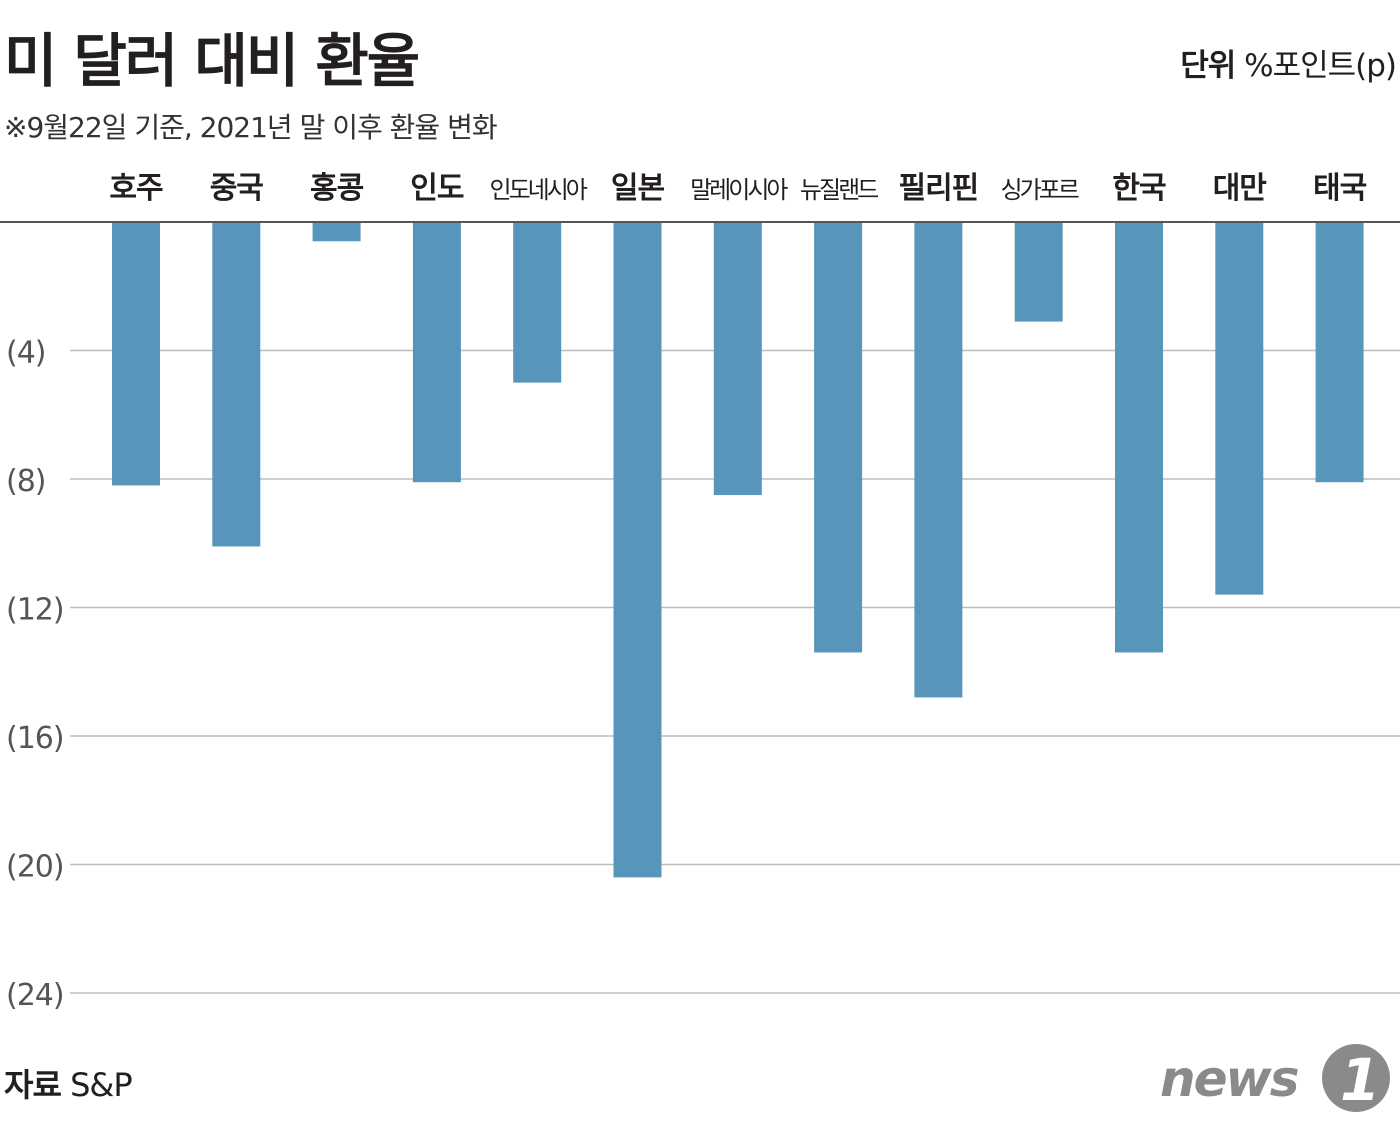 This screenshot has width=1400, height=1134. What do you see at coordinates (26, 481) in the screenshot?
I see `y-tick-label: (8)` at bounding box center [26, 481].